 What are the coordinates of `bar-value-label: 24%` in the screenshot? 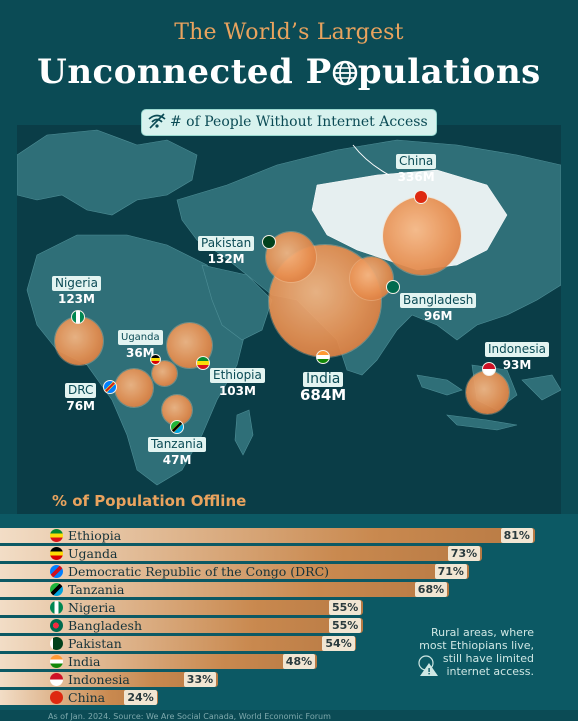 It's located at (140, 697).